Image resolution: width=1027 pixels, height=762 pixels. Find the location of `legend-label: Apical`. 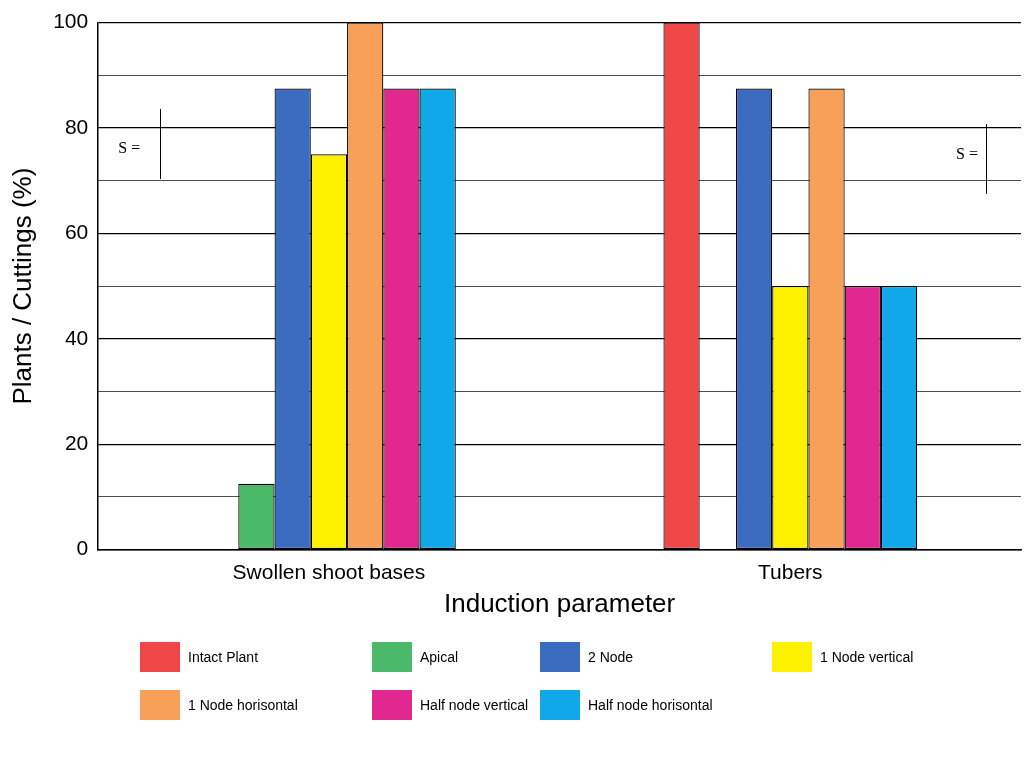

legend-label: Apical is located at coordinates (439, 657).